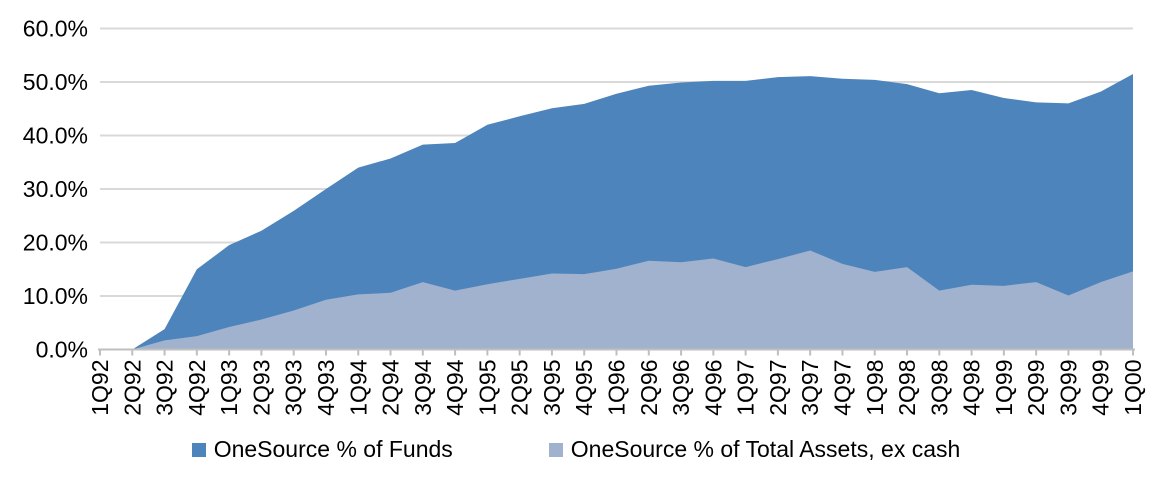 Image resolution: width=1152 pixels, height=496 pixels. Describe the element at coordinates (649, 388) in the screenshot. I see `x-tick-label: 2Q96` at that location.